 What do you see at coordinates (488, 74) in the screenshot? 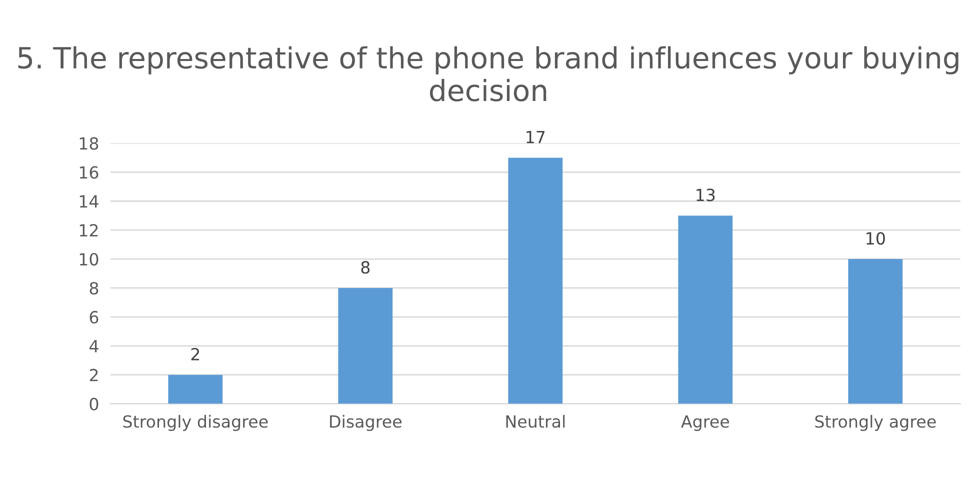
I see `chart-title: 5. The representative of the phone brand influences your buying decision` at bounding box center [488, 74].